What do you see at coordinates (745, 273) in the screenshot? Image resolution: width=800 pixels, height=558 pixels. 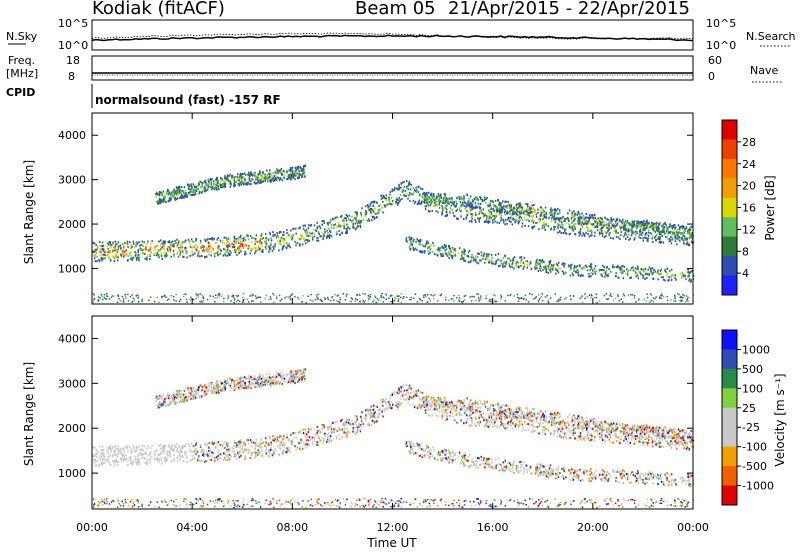 I see `power-colorbar-tick-0: 4` at bounding box center [745, 273].